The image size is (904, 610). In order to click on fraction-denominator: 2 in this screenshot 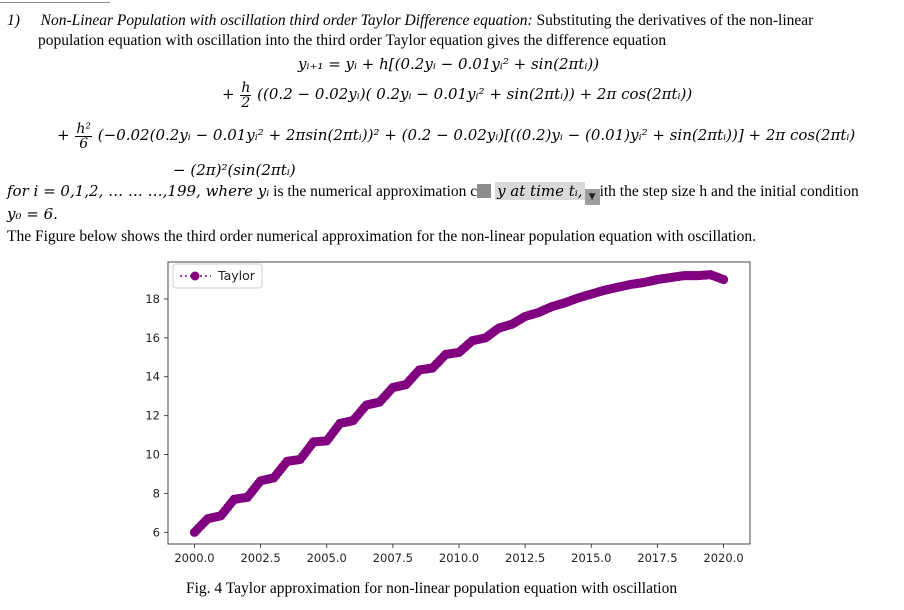, I will do `click(246, 102)`.